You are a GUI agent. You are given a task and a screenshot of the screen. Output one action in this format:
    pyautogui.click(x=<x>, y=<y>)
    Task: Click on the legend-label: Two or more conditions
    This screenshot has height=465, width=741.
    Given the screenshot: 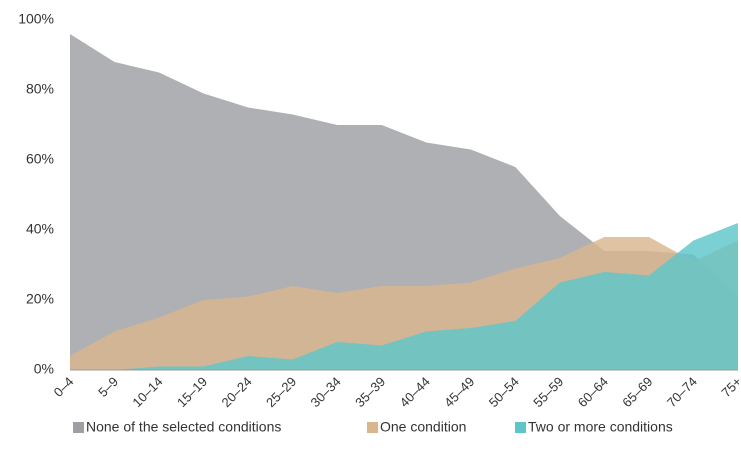 What is the action you would take?
    pyautogui.click(x=600, y=427)
    